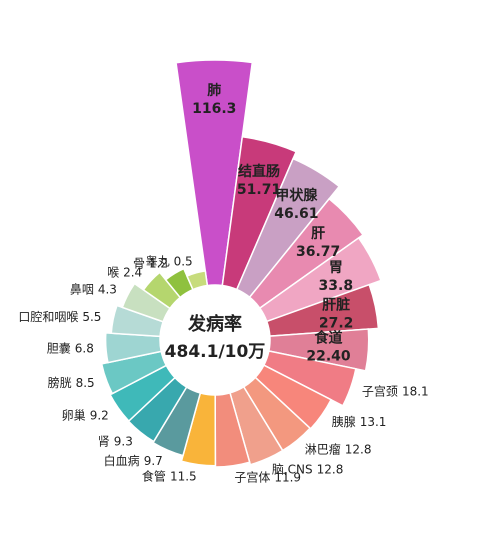 This screenshot has width=500, height=541. What do you see at coordinates (336, 323) in the screenshot?
I see `value-label: 27.2` at bounding box center [336, 323].